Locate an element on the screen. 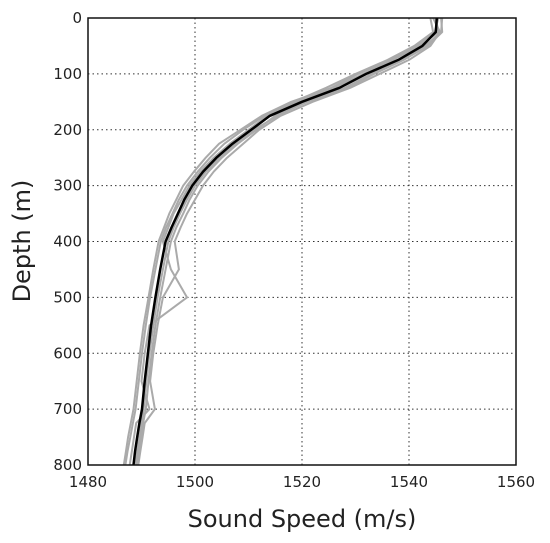 The width and height of the screenshot is (550, 543). y-tick-label: 400 is located at coordinates (67, 242).